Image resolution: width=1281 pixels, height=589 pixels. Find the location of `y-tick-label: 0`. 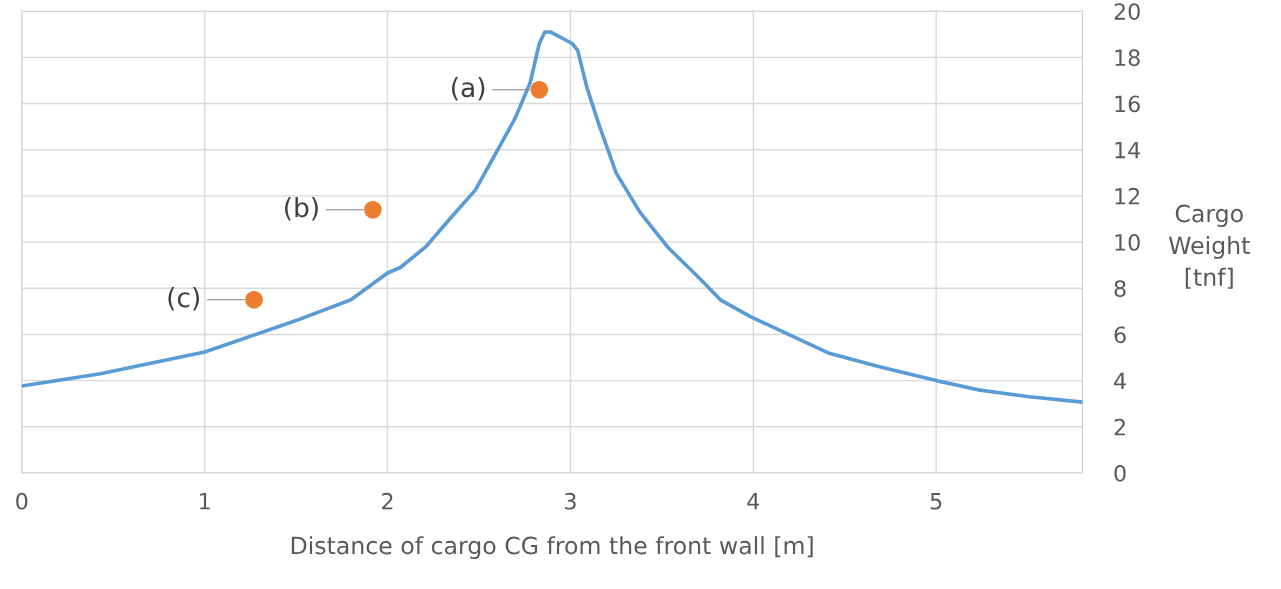

y-tick-label: 0 is located at coordinates (1120, 473).